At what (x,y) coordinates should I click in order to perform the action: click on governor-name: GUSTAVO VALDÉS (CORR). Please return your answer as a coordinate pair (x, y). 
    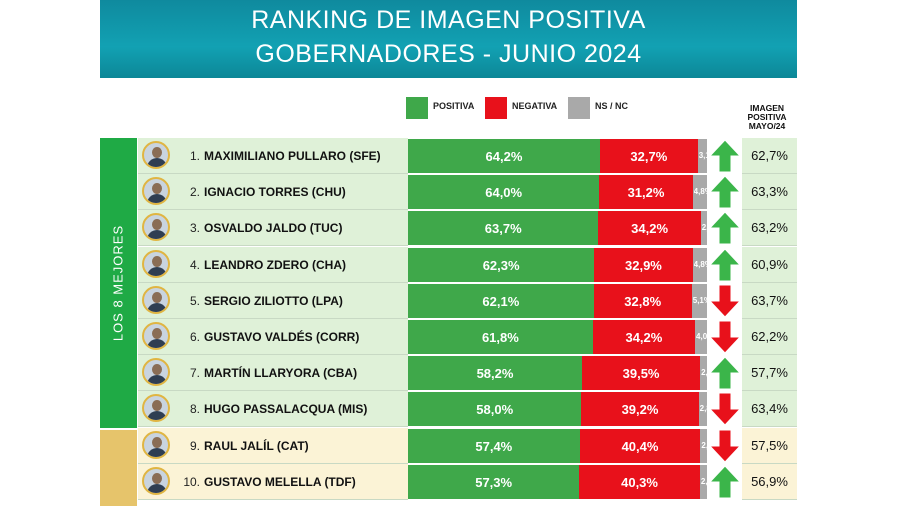
    Looking at the image, I should click on (282, 337).